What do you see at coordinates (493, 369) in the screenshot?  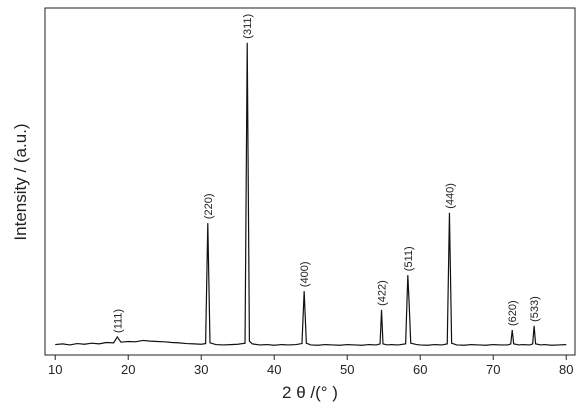 I see `x-tick-label: 70` at bounding box center [493, 369].